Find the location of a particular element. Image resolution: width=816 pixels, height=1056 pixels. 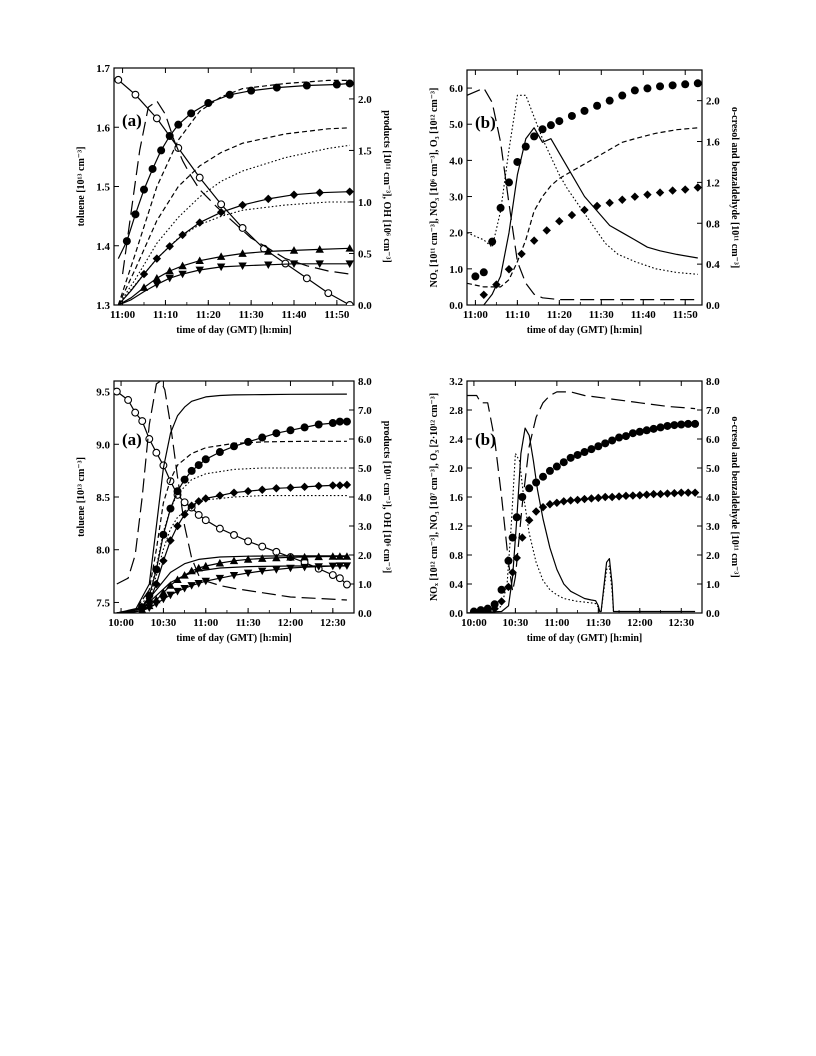

x-tick-label: 10:30 is located at coordinates (516, 623).